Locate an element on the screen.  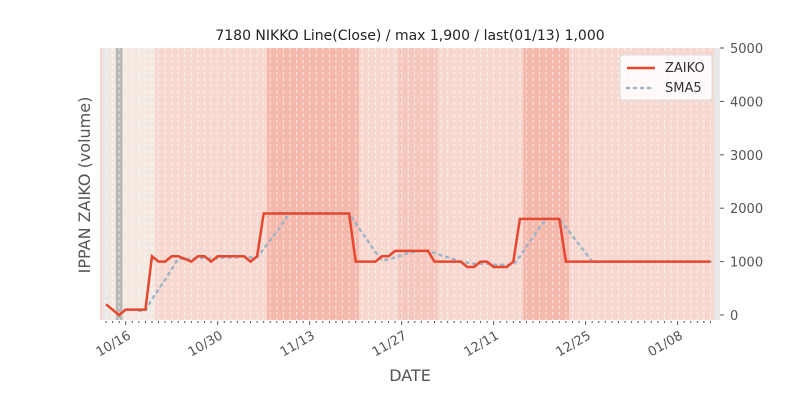
x-axis: 10/16 10/30 11/13 11/27 12/11 12/25 01/08 is located at coordinates (402, 340).